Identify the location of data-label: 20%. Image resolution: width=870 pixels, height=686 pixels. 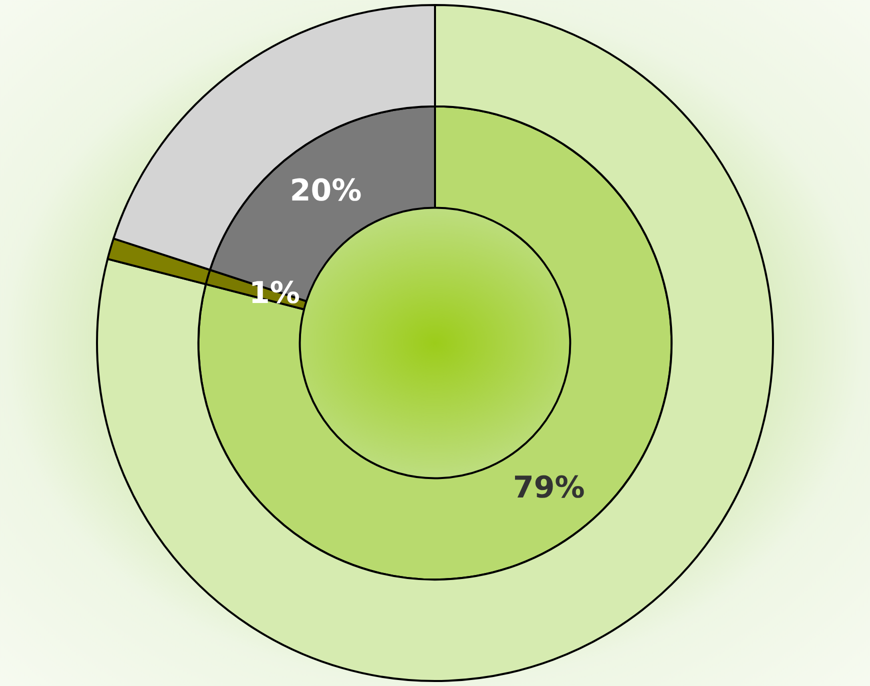
(326, 190).